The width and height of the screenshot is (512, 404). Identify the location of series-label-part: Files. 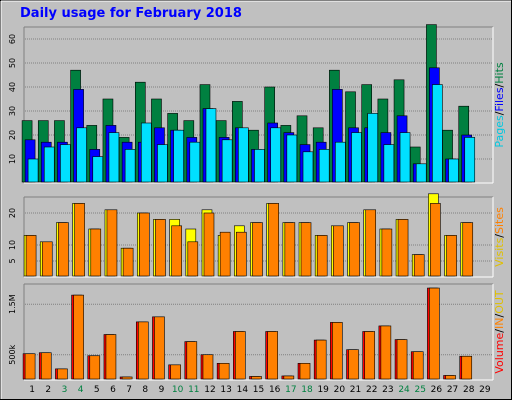
(499, 99).